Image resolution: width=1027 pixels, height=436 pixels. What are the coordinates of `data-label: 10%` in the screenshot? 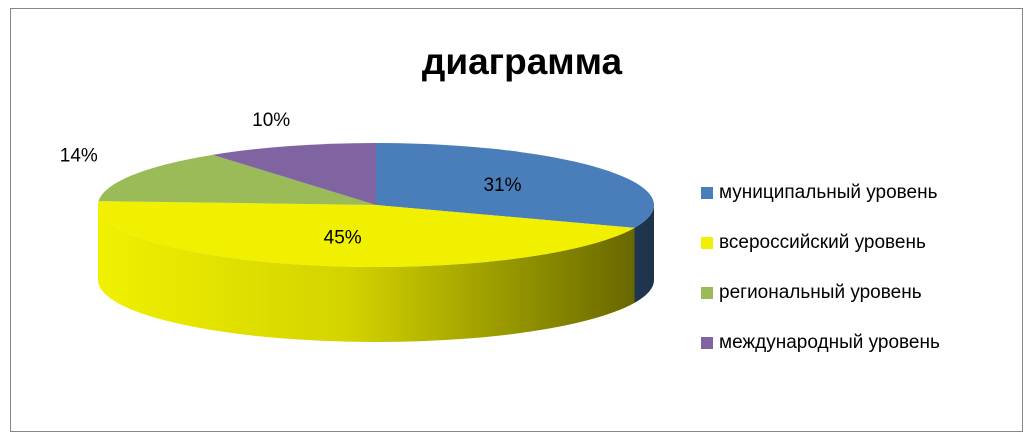 It's located at (271, 120).